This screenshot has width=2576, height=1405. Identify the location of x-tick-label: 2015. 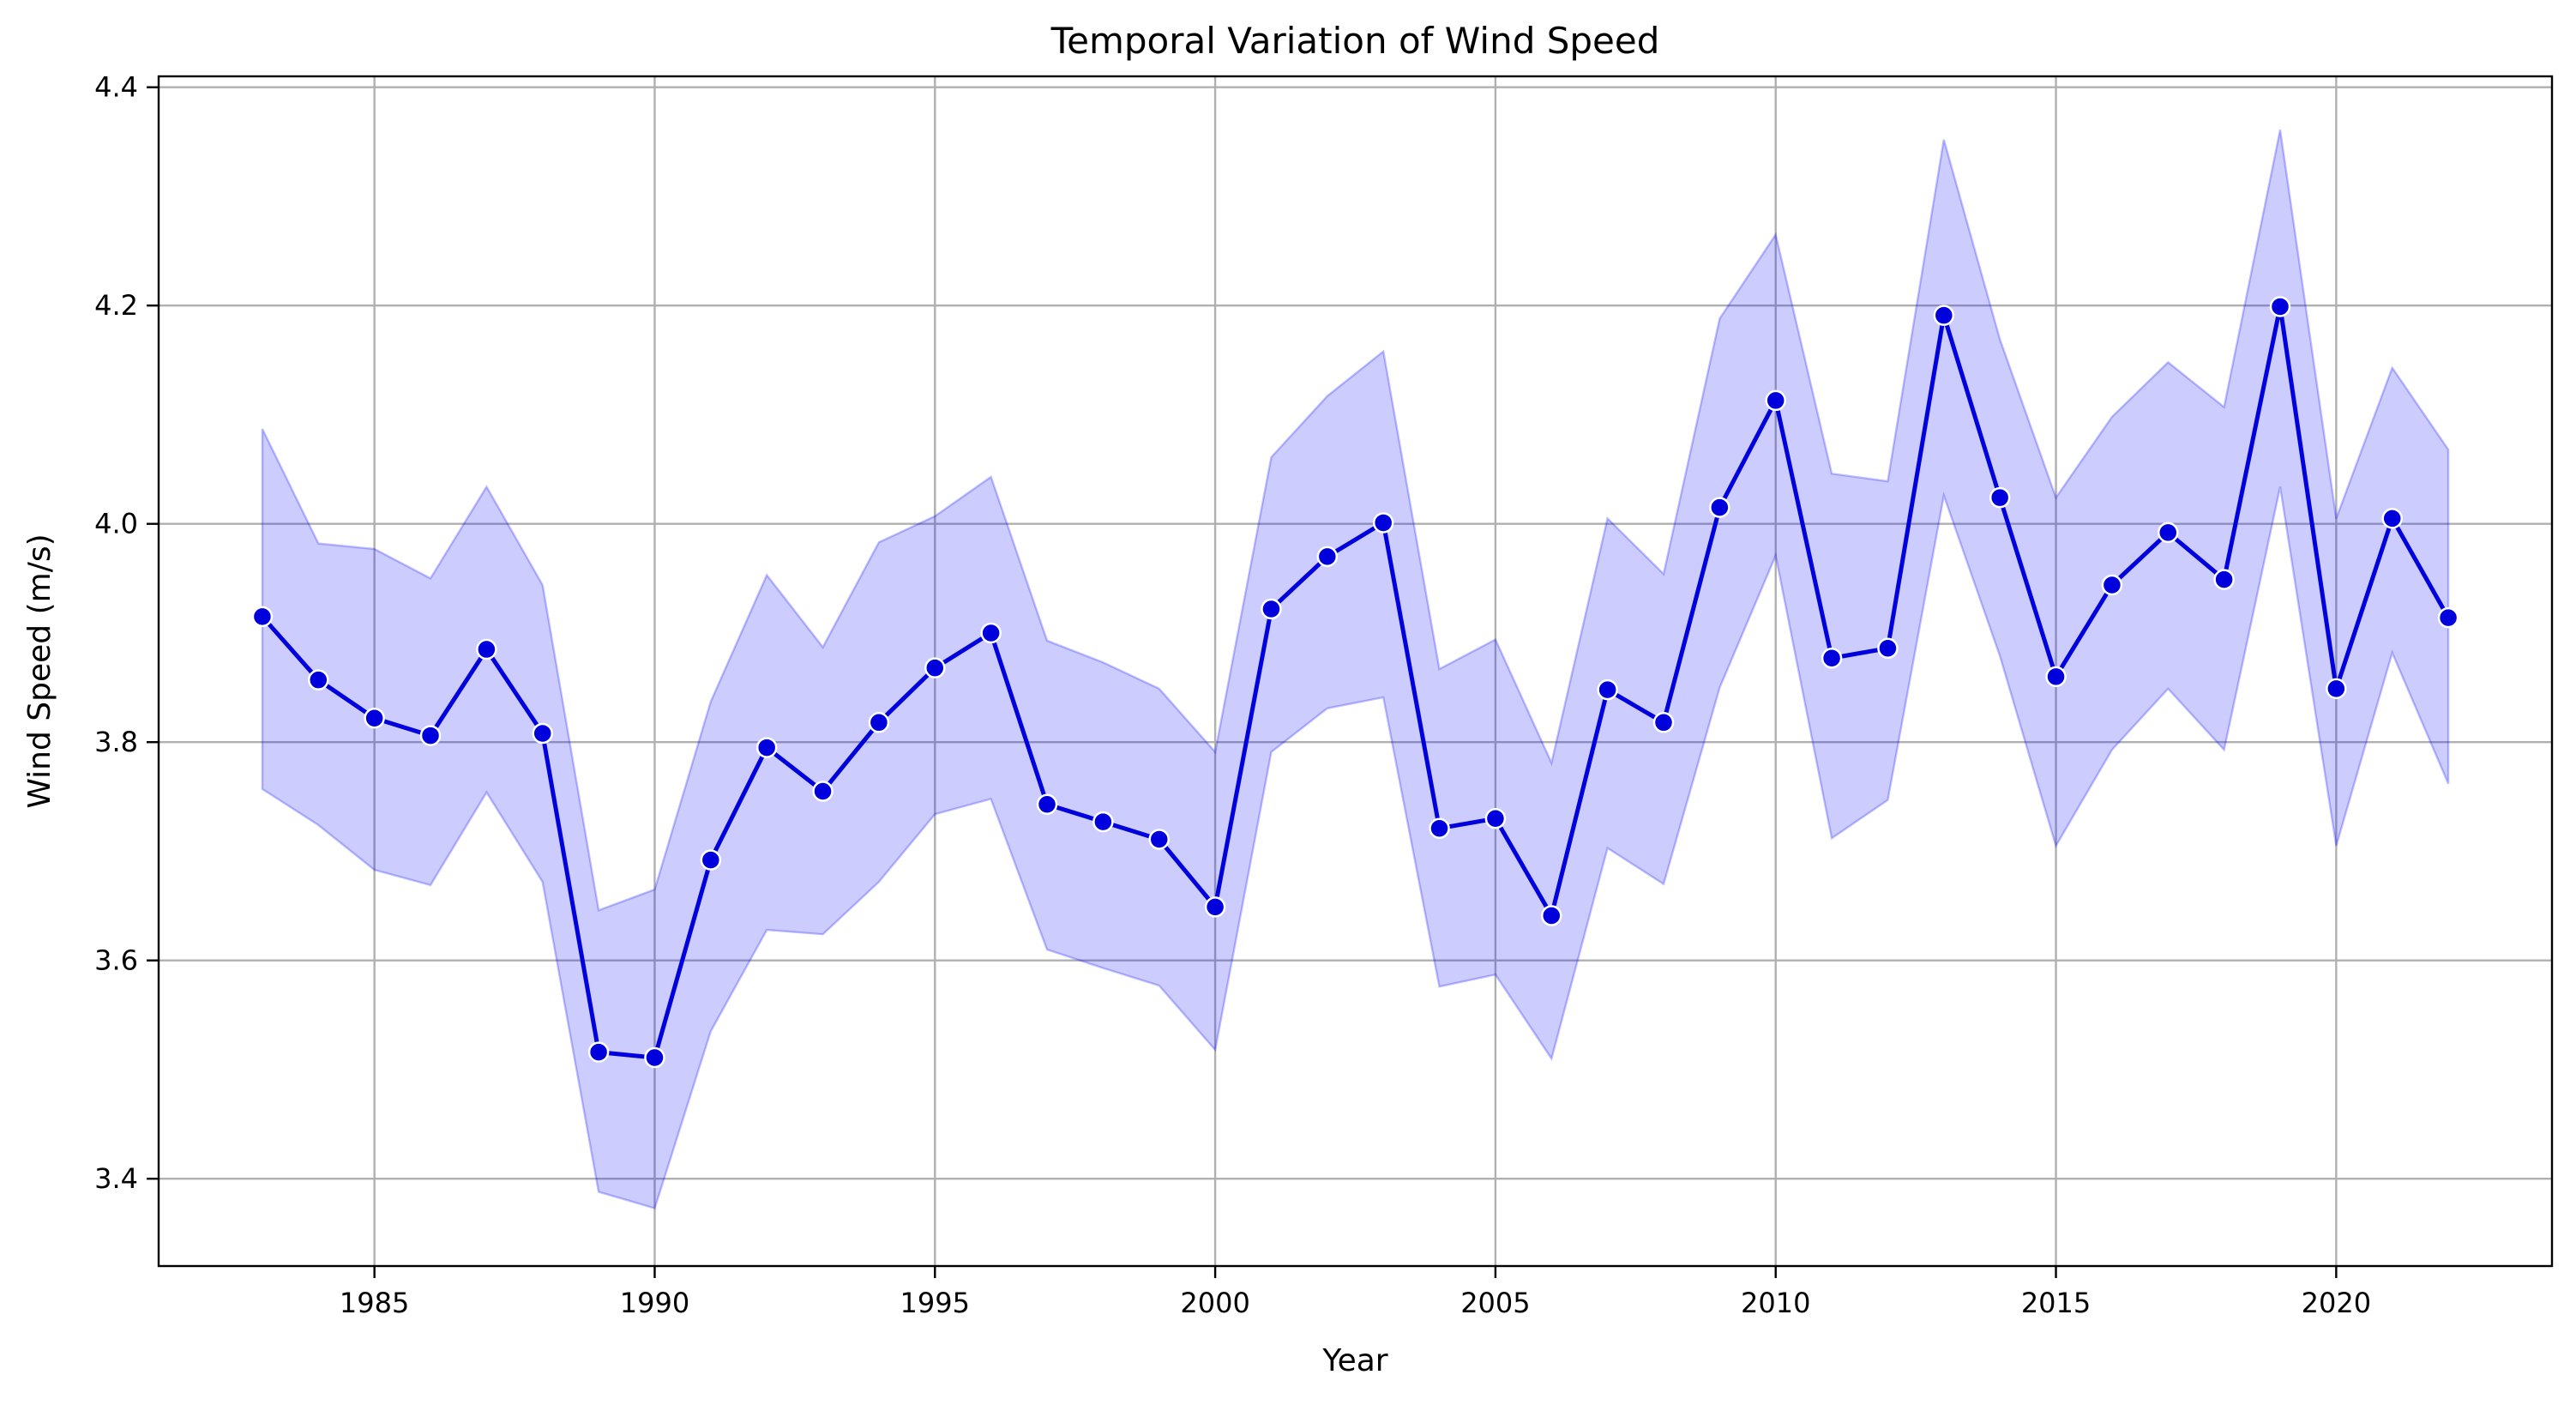
(2056, 1303).